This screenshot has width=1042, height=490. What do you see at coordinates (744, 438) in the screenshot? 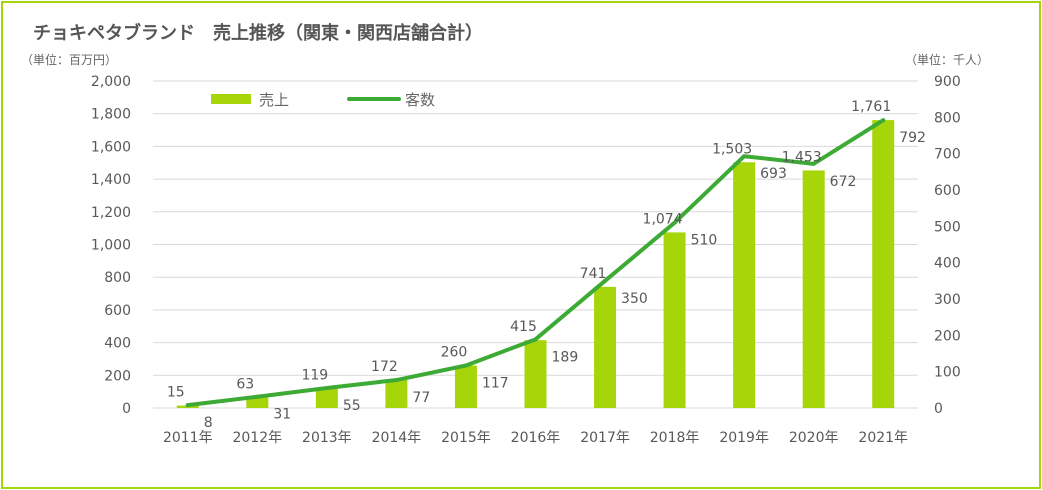
I see `x-tick-label: 2019年` at bounding box center [744, 438].